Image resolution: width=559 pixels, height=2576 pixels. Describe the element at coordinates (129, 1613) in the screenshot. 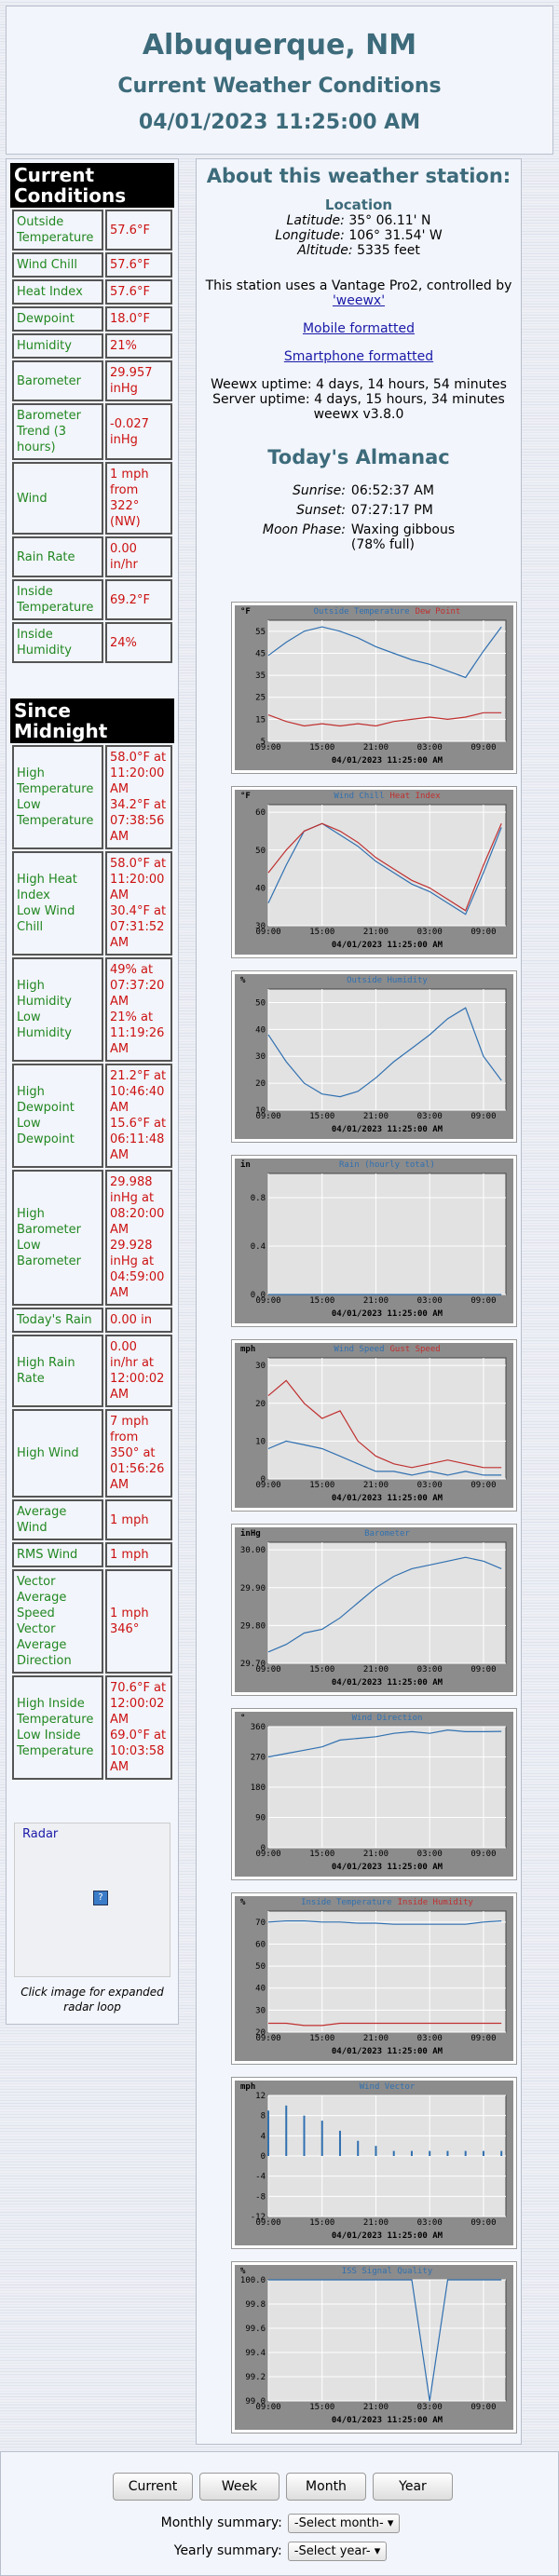

I see `text: 1 mph` at that location.